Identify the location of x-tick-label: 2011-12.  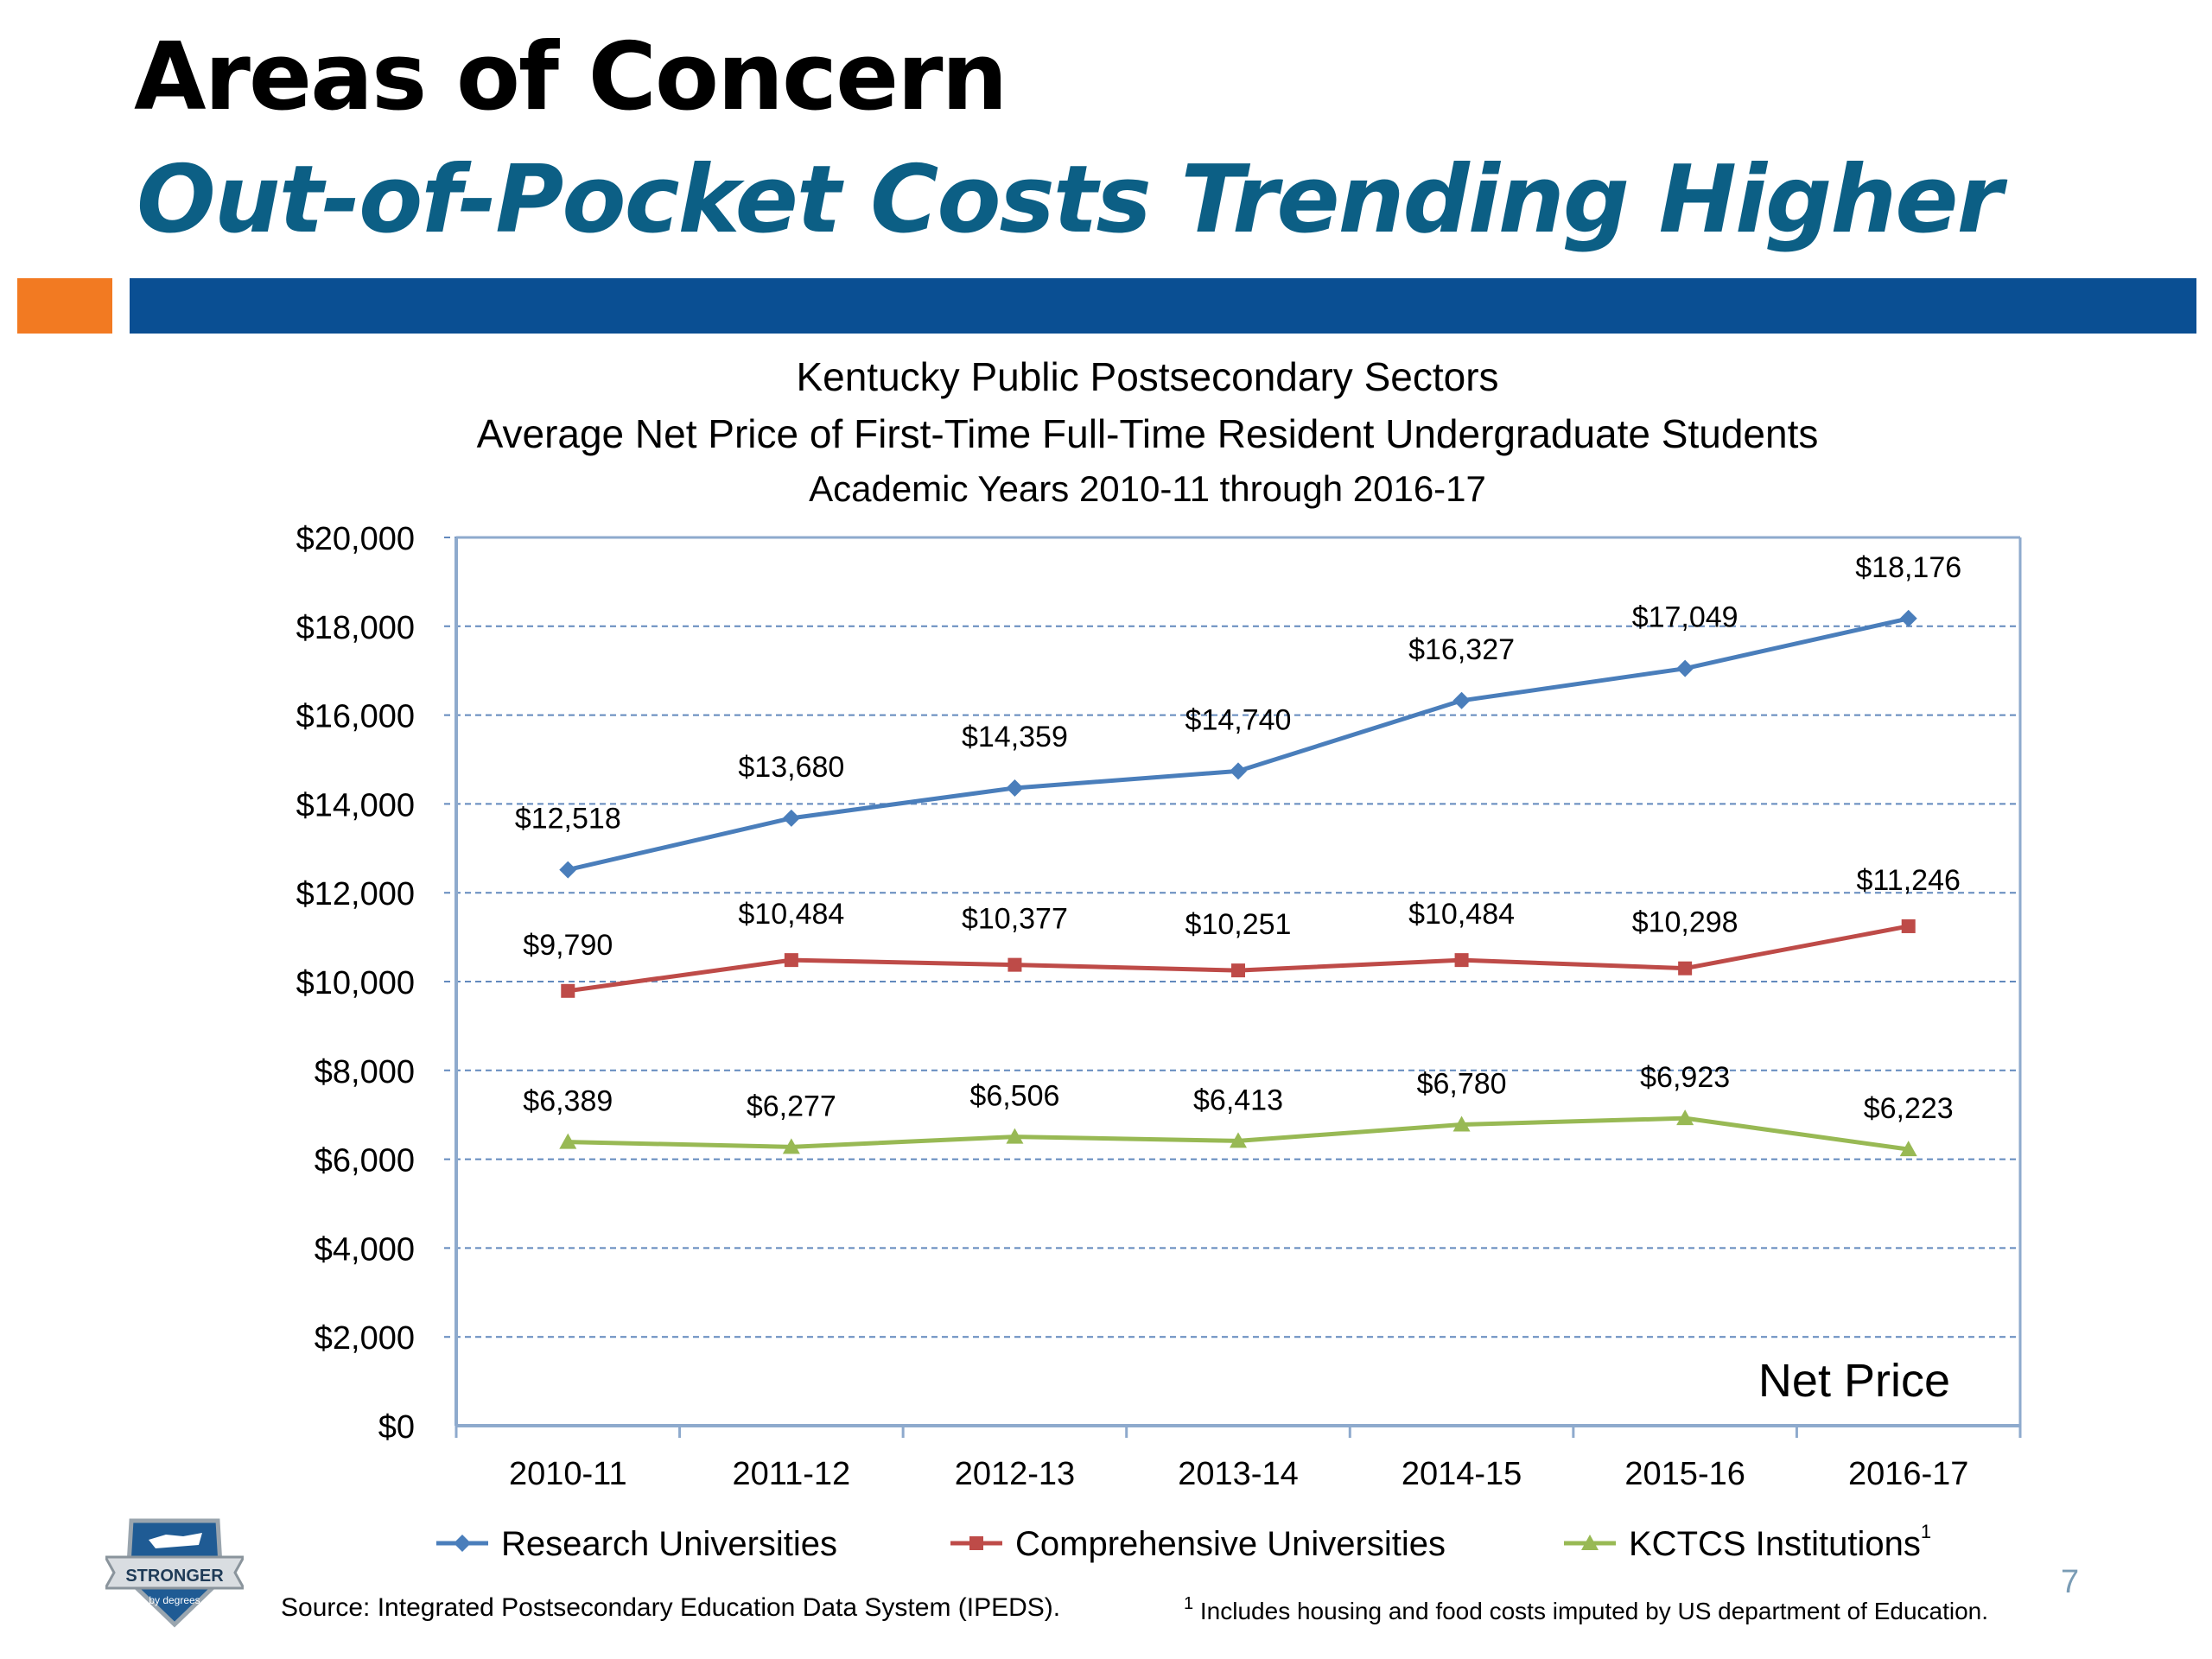
(792, 1474).